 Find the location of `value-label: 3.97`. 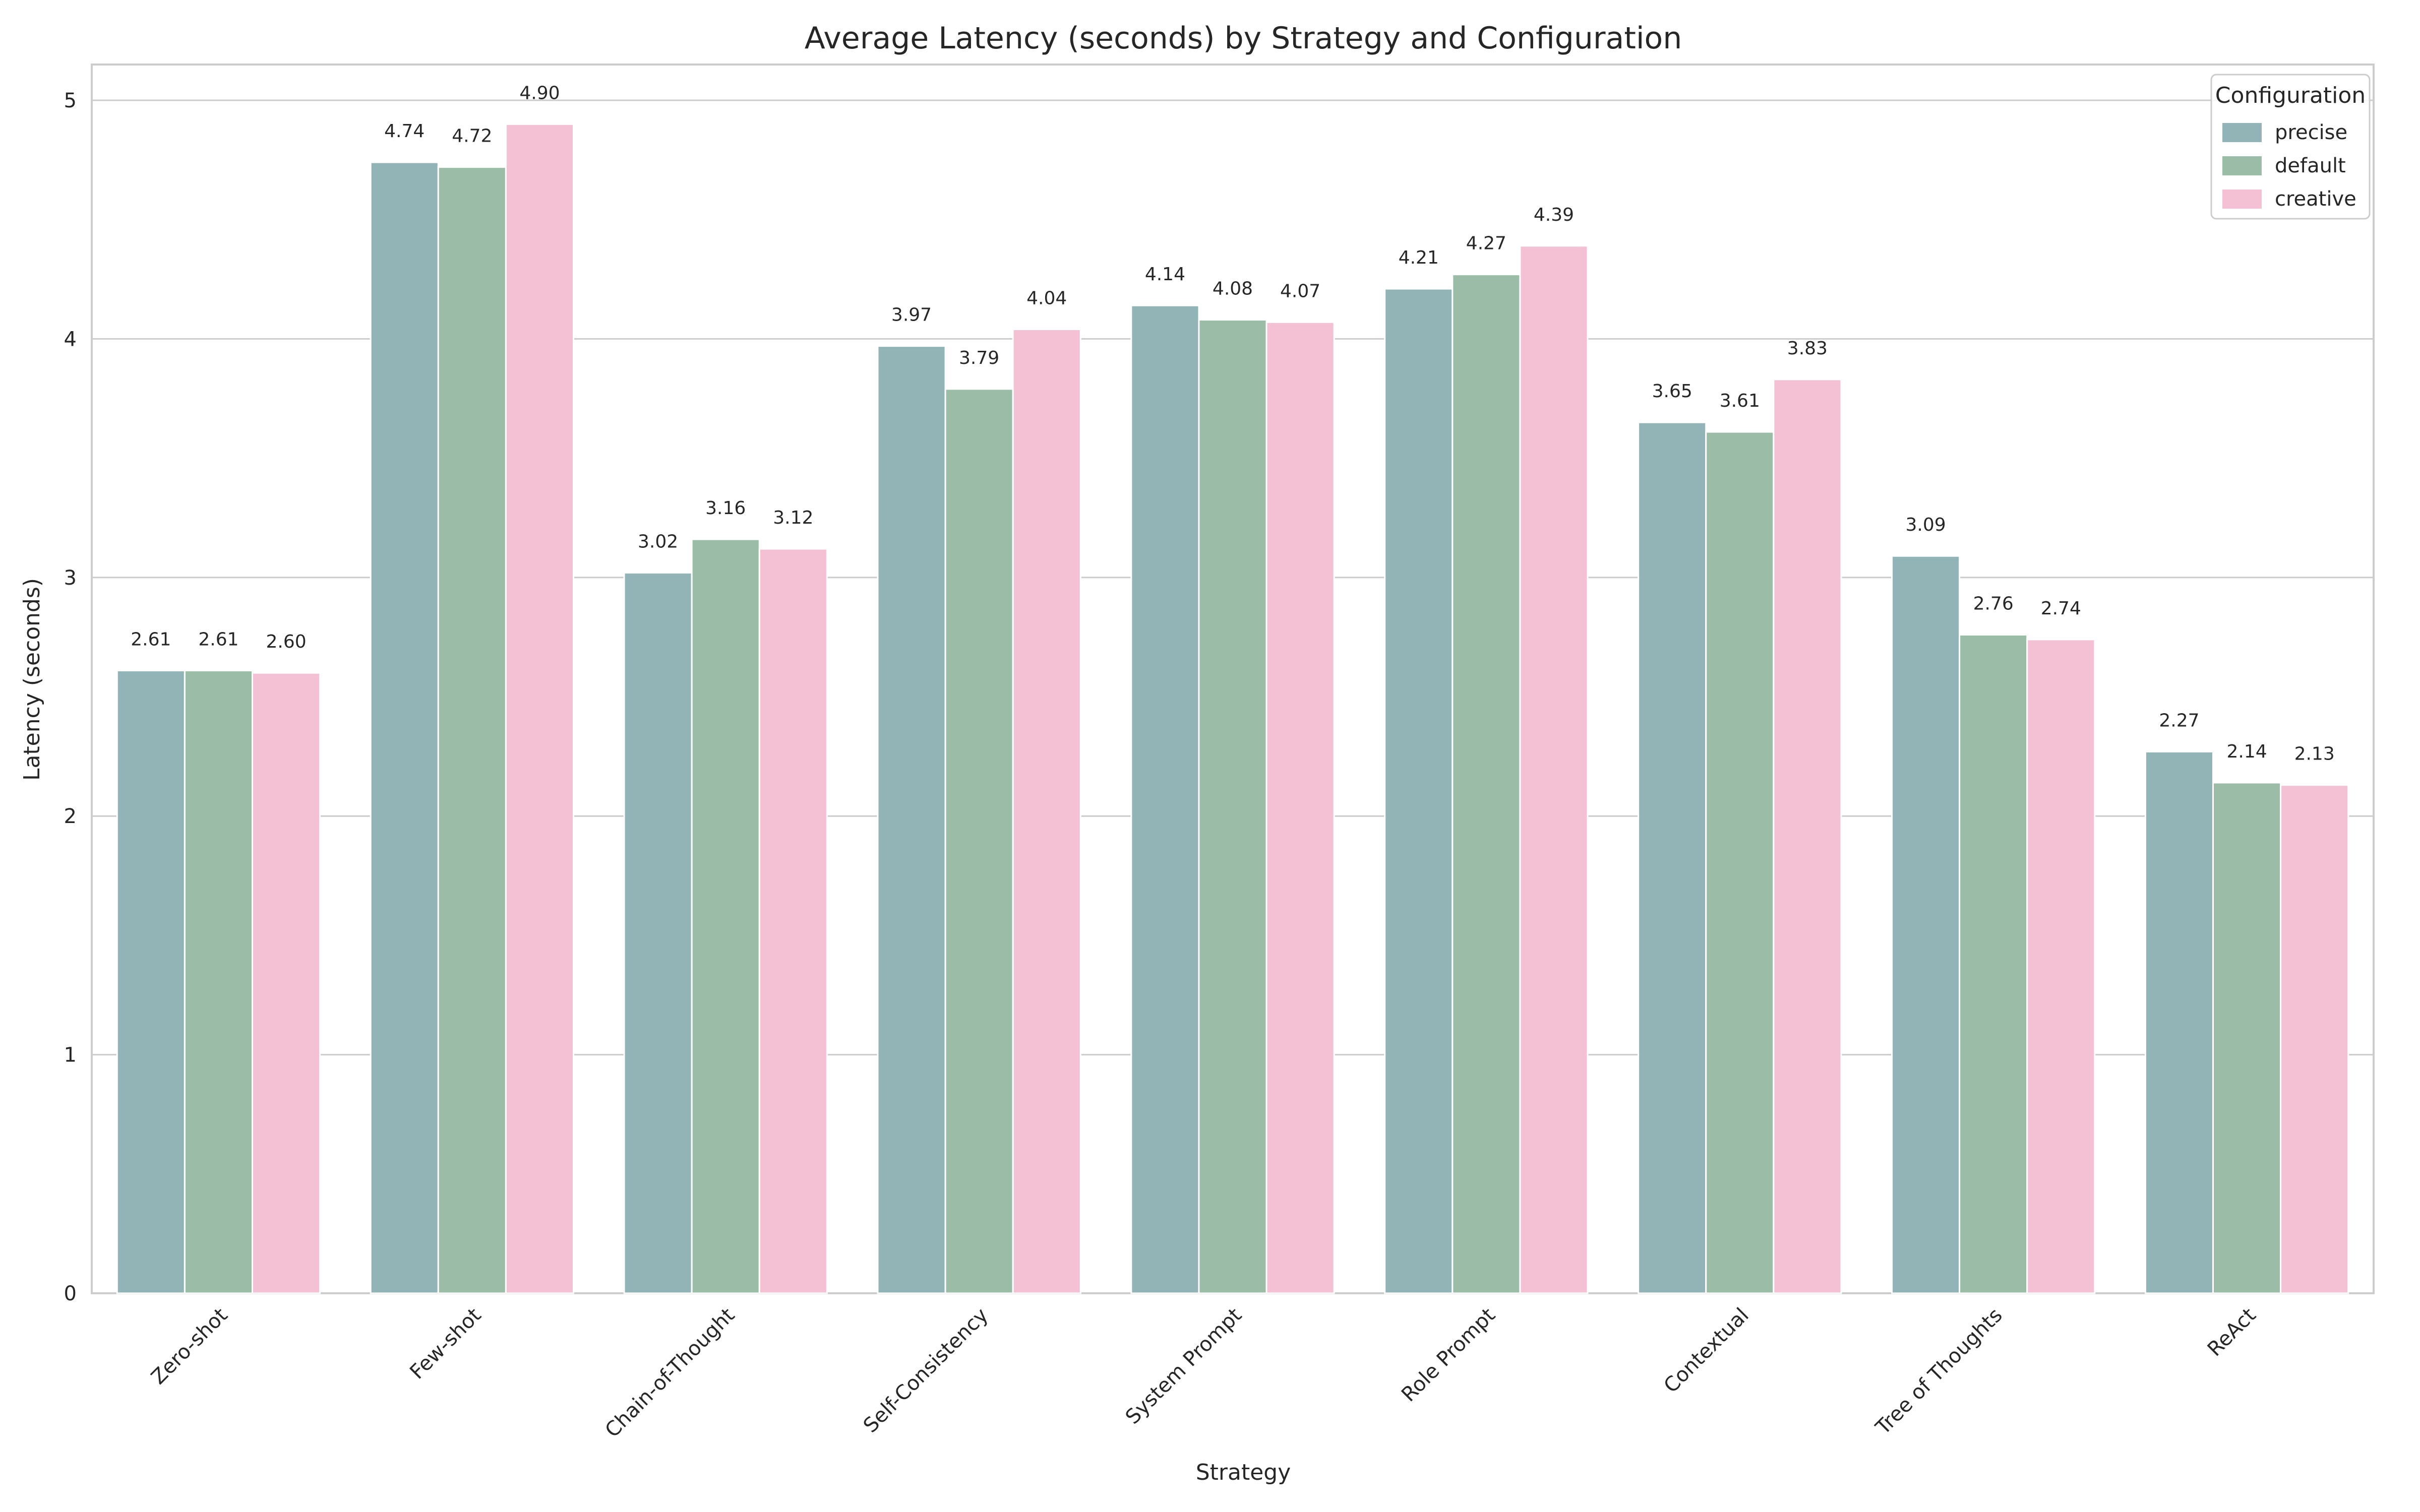

value-label: 3.97 is located at coordinates (911, 315).